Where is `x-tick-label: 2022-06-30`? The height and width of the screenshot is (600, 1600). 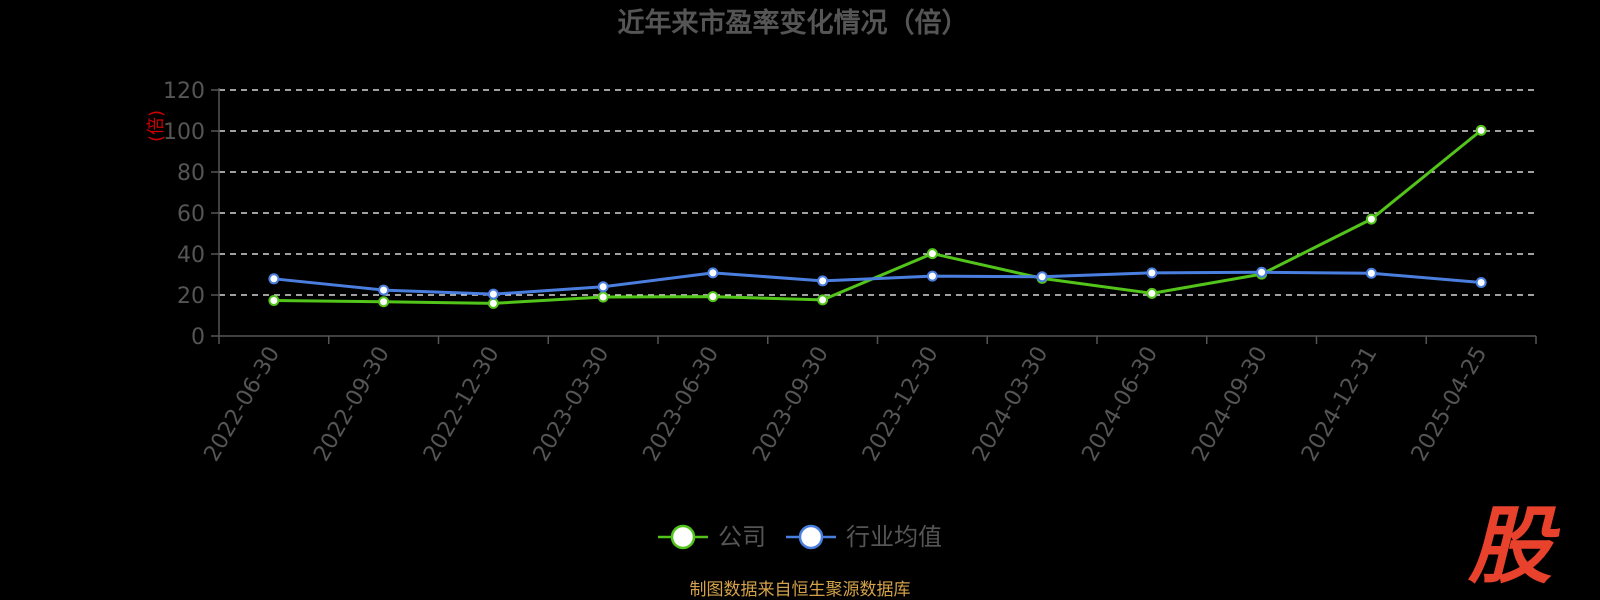
x-tick-label: 2022-06-30 is located at coordinates (242, 404).